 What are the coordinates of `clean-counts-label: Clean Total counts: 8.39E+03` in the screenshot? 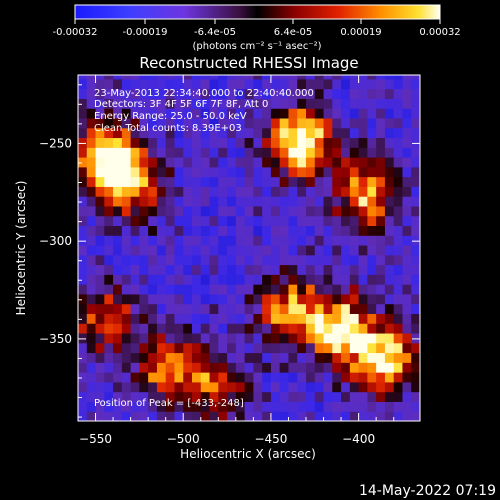 It's located at (168, 128).